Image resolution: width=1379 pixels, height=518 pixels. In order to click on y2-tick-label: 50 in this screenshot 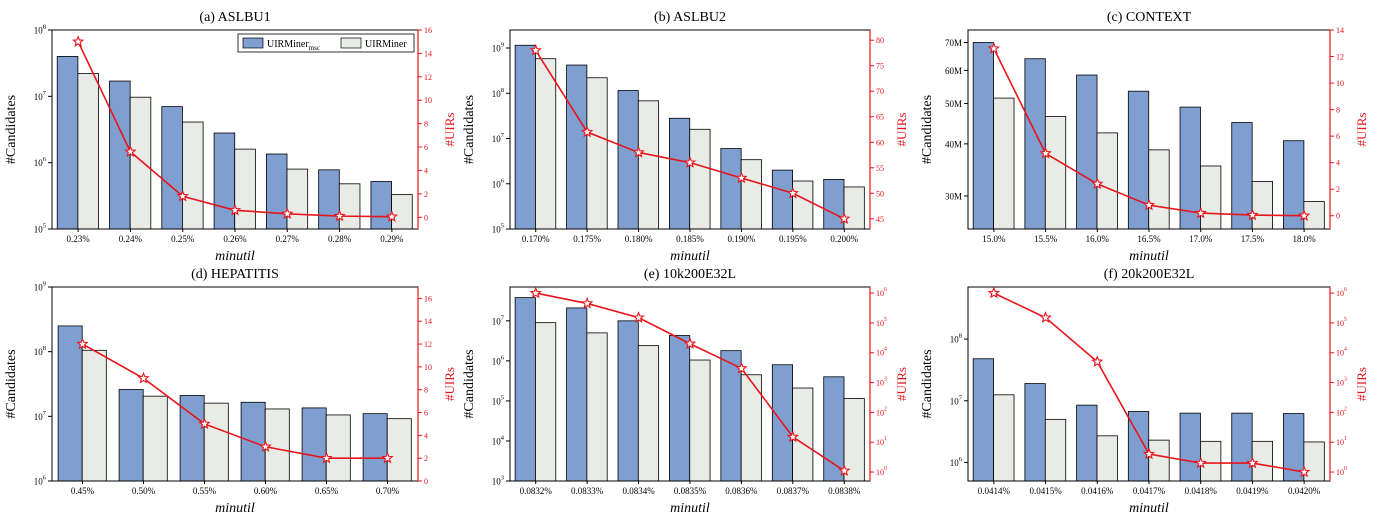, I will do `click(880, 193)`.